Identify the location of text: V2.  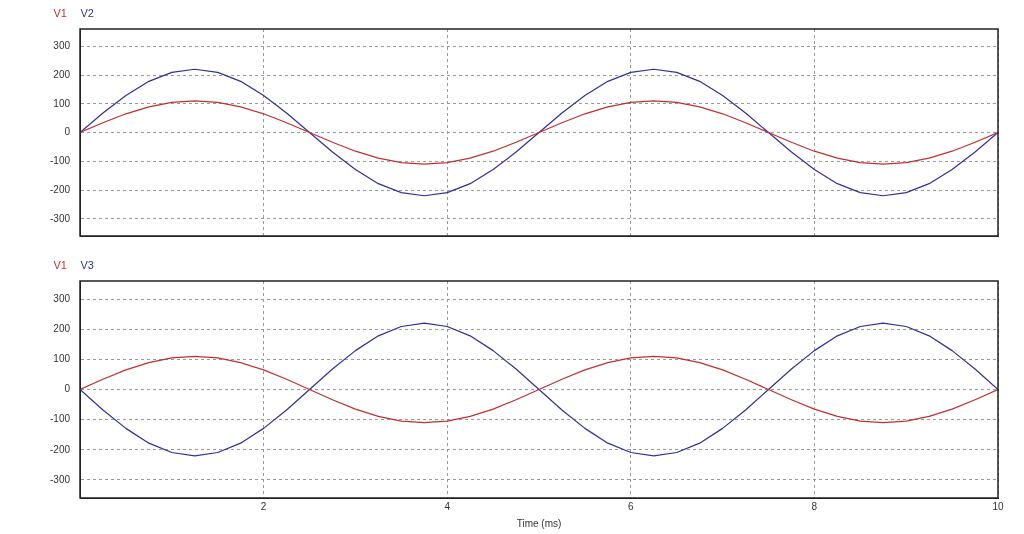
(87, 12).